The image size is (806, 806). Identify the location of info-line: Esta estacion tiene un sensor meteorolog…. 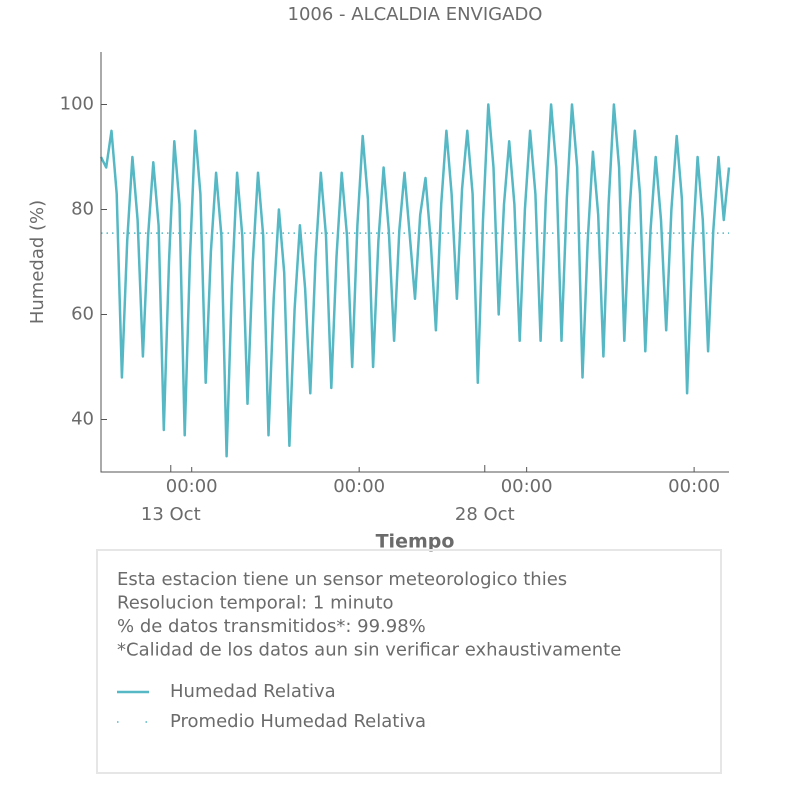
(342, 579).